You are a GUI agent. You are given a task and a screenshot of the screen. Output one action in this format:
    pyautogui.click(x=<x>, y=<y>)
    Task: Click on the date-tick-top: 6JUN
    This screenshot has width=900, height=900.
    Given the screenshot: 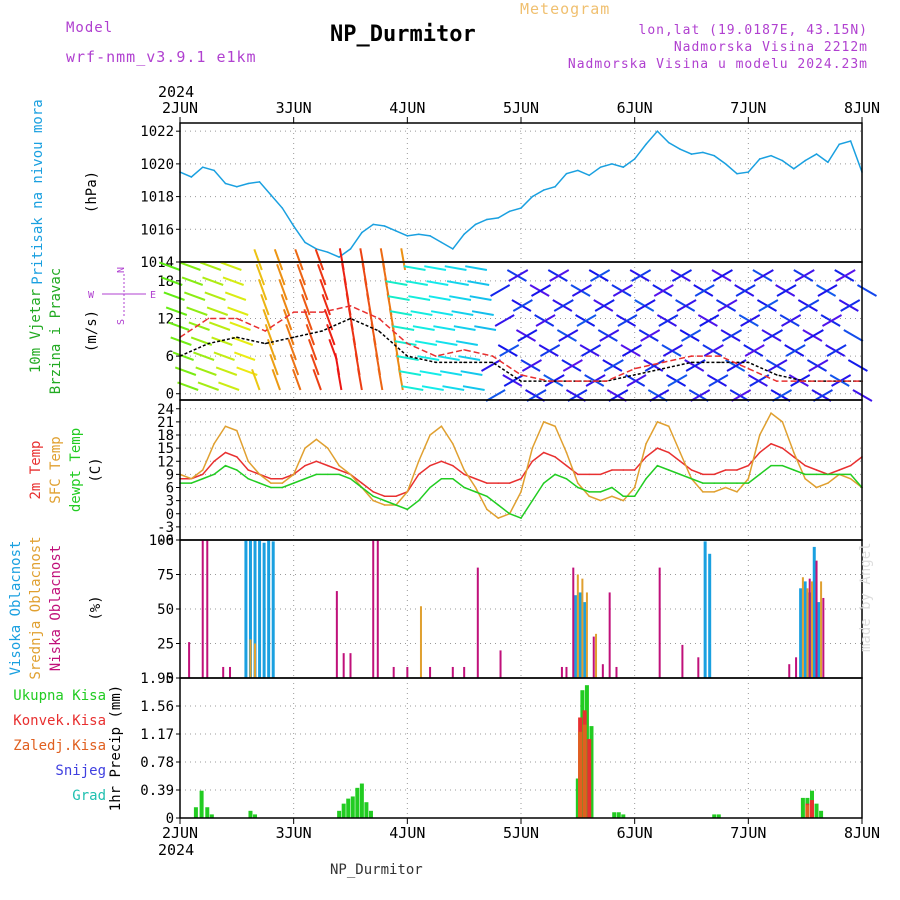 What is the action you would take?
    pyautogui.click(x=635, y=108)
    